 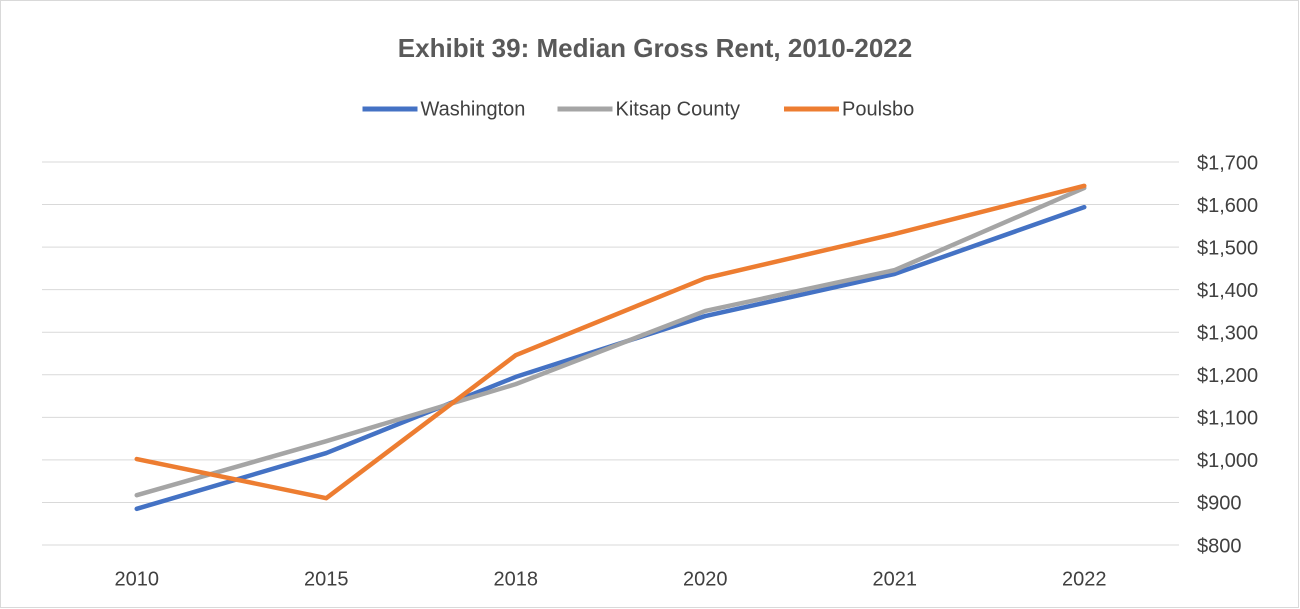 What do you see at coordinates (1227, 334) in the screenshot?
I see `y-tick-label: $1,300` at bounding box center [1227, 334].